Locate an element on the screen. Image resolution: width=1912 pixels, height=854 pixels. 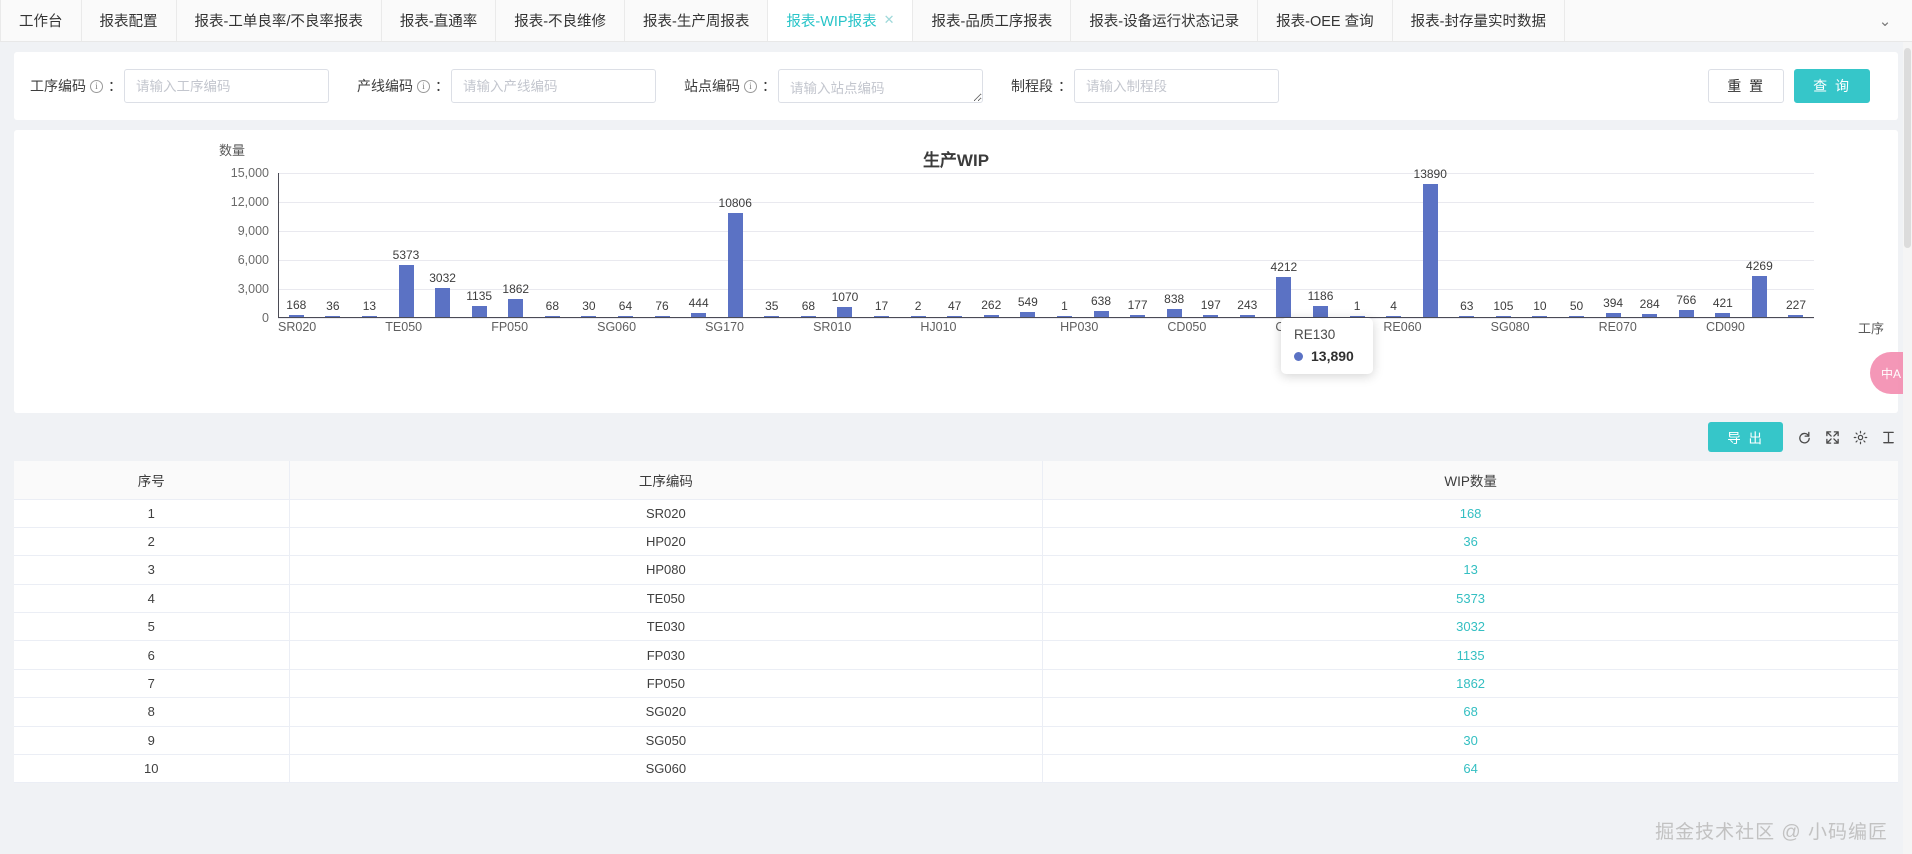
table-row: 8 SG020 68 is located at coordinates (956, 712).